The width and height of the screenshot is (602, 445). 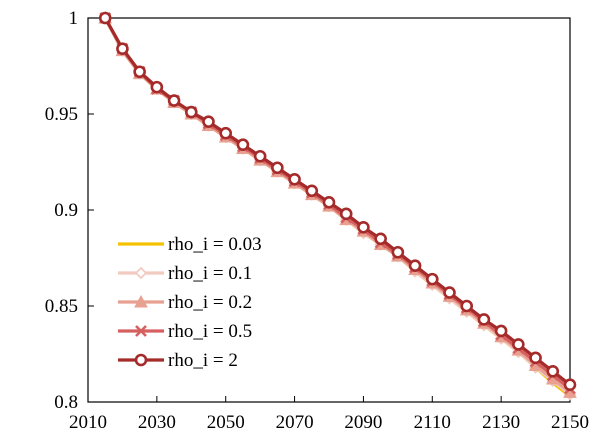 I want to click on x-tick-label: 2050, so click(x=226, y=422).